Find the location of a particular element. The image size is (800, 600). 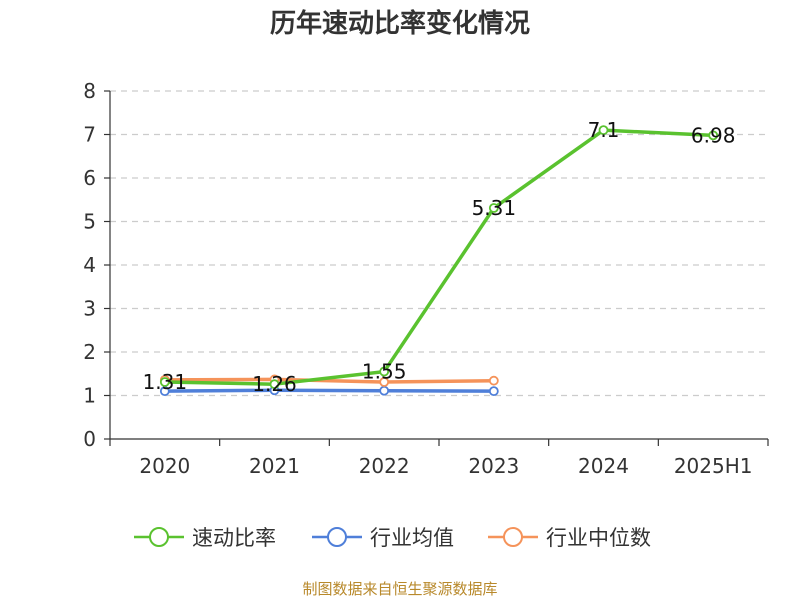

legend-label: 速动比率 is located at coordinates (234, 538).